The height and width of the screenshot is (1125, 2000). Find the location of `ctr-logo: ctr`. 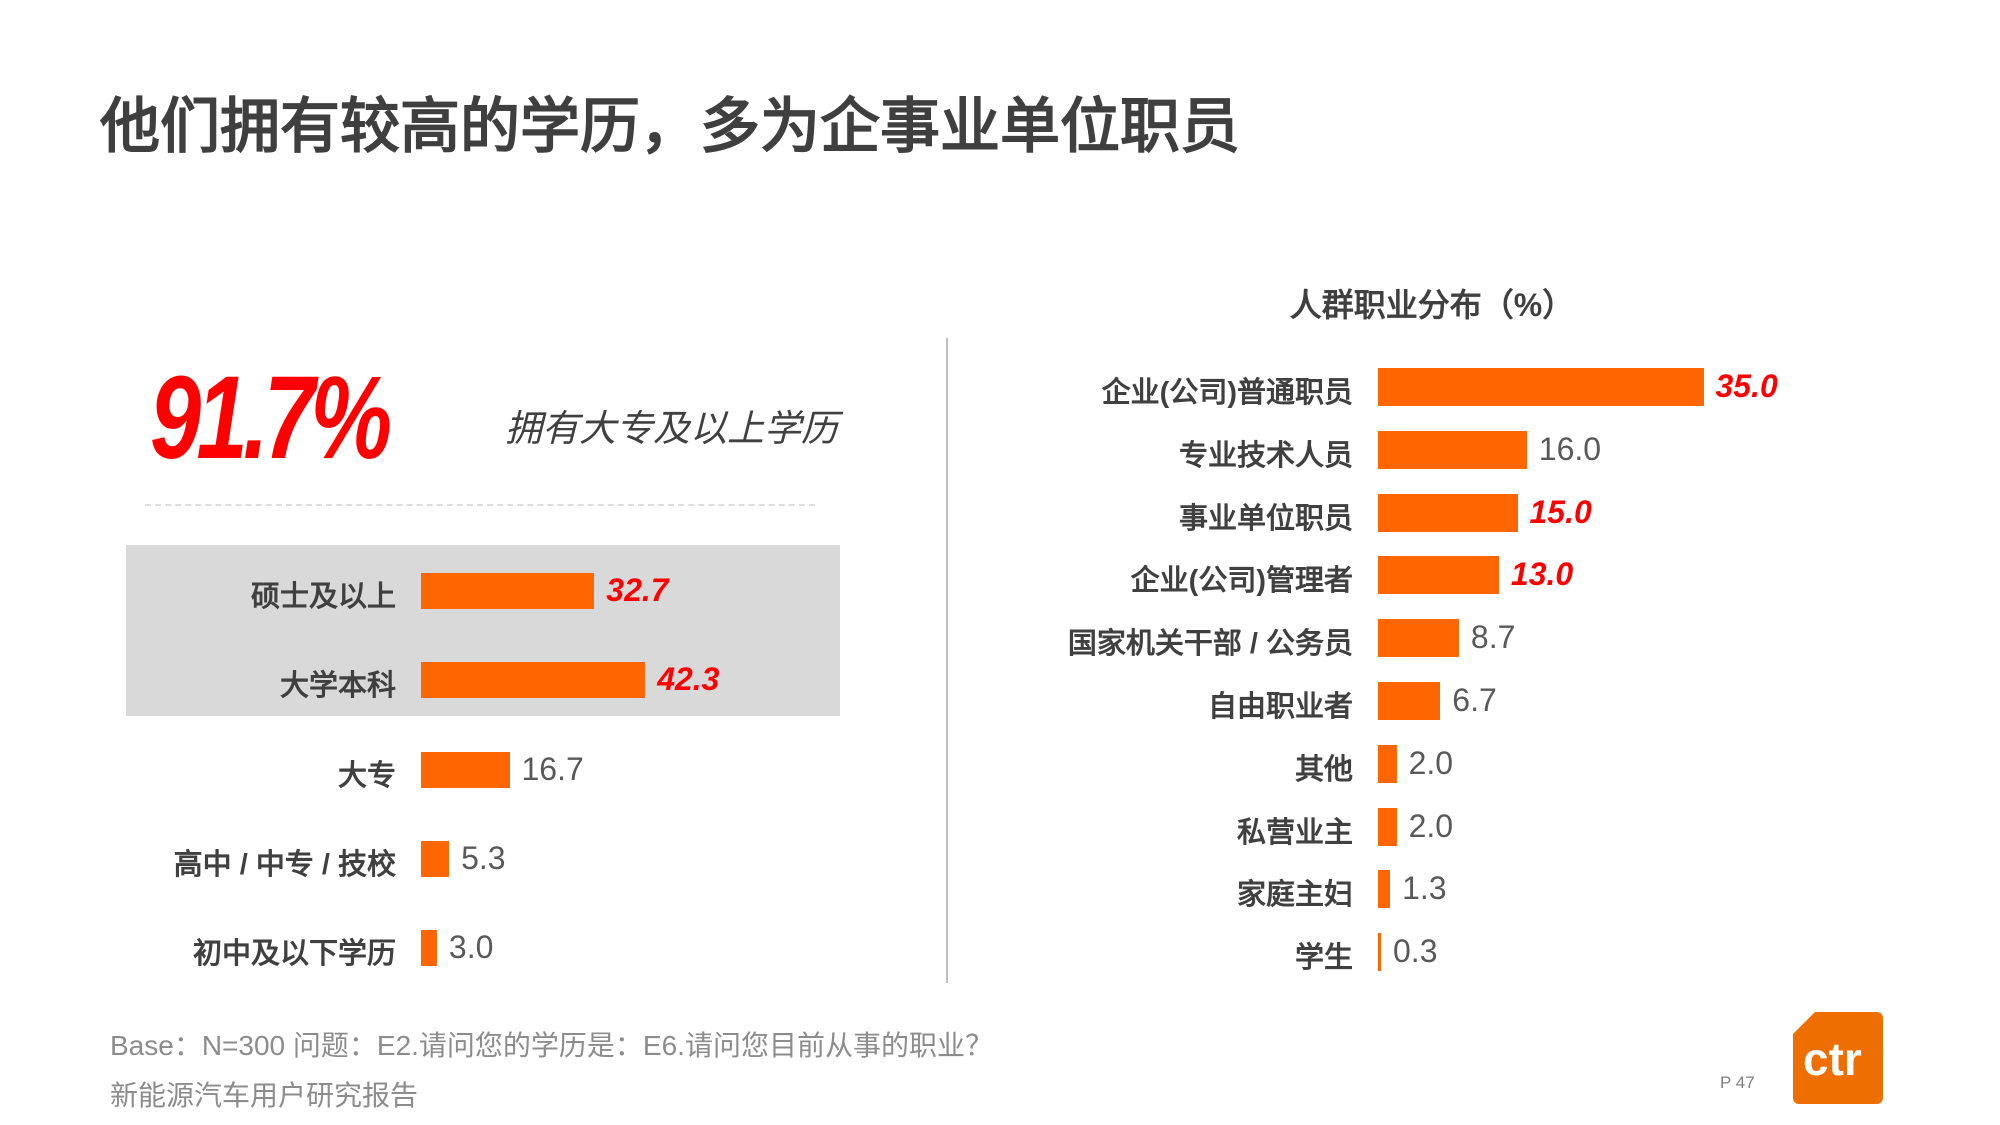

ctr-logo: ctr is located at coordinates (1838, 1058).